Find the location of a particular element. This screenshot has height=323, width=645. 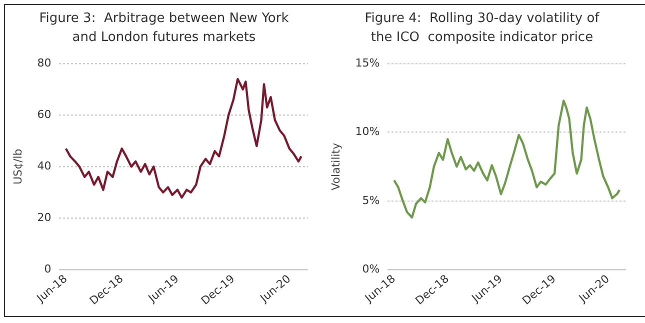

y-tick-label: 0 is located at coordinates (48, 269).